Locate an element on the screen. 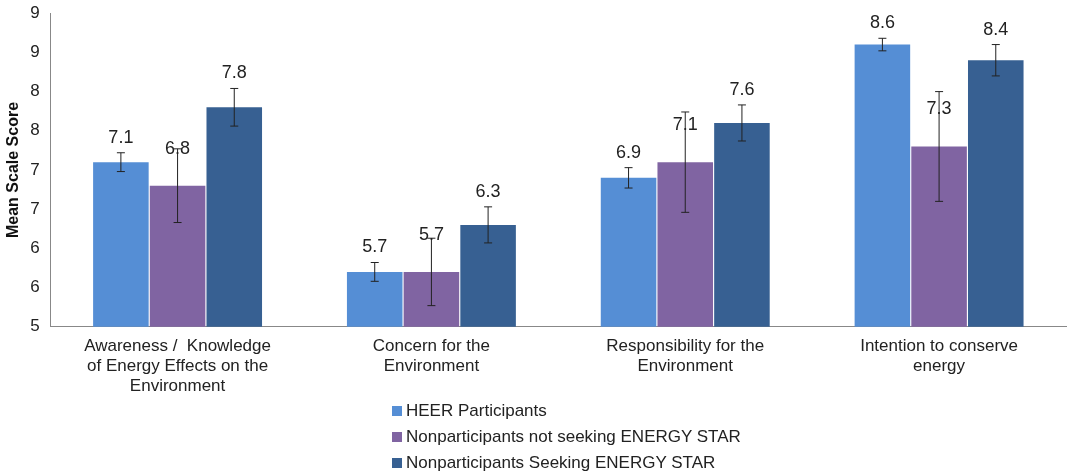  x-tick-label: Intention to conserve energy is located at coordinates (939, 355).